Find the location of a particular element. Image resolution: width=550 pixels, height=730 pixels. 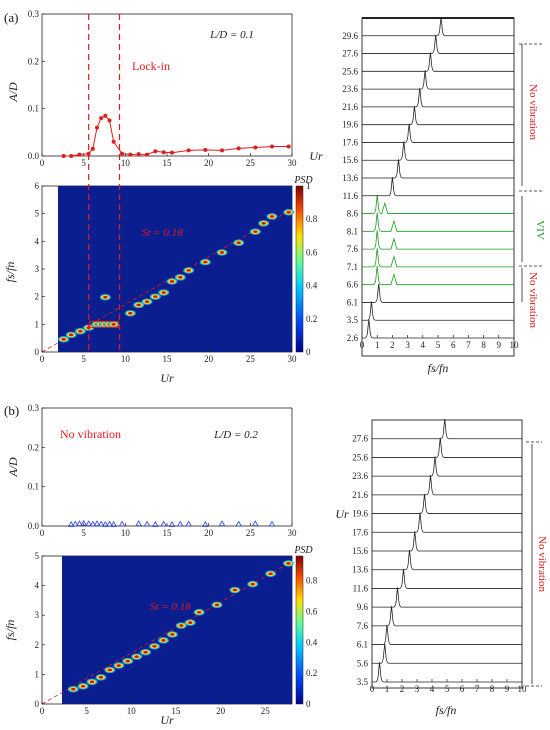

a-psd-ytick-label: 1 is located at coordinates (37, 324).